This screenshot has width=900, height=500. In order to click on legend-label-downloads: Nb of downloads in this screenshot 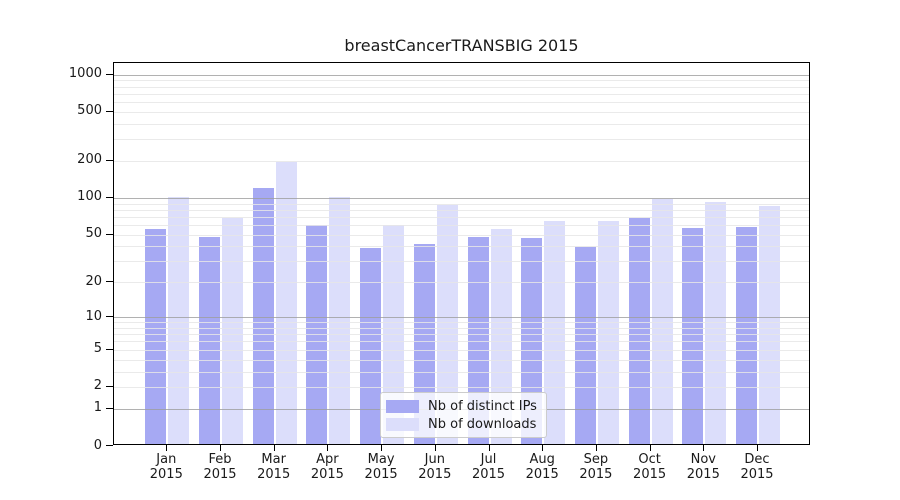, I will do `click(482, 424)`.